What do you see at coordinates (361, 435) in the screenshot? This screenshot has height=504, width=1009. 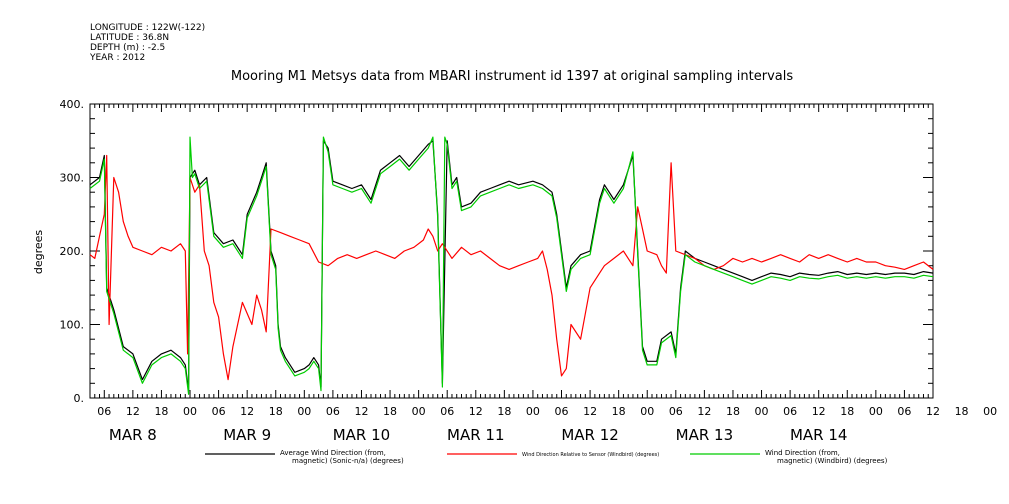 I see `day-label: MAR 10` at bounding box center [361, 435].